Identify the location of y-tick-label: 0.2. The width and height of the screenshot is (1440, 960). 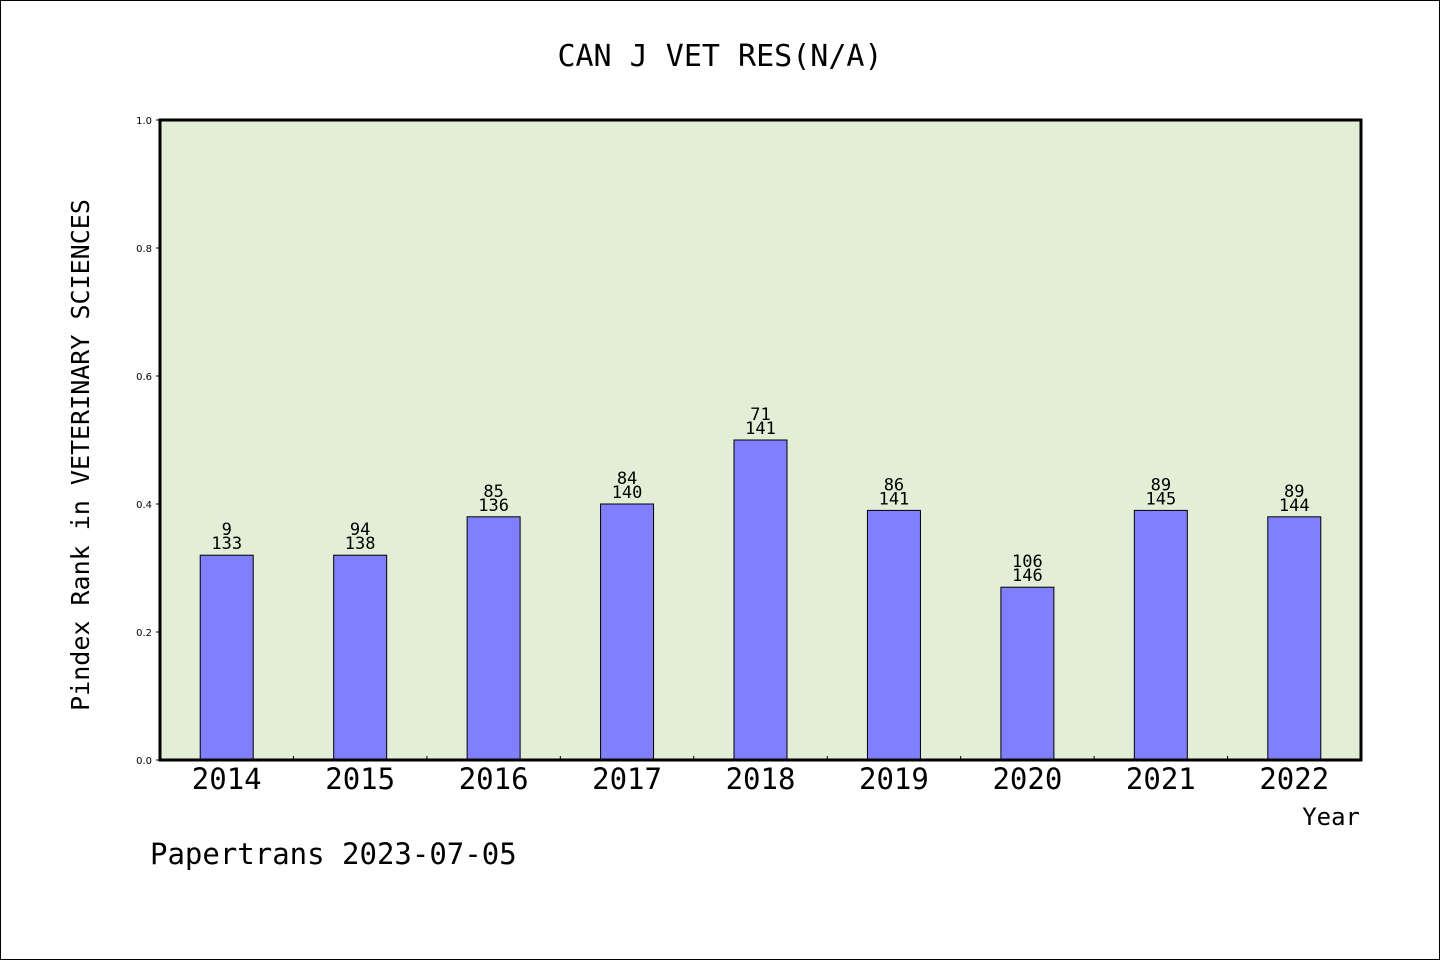
(144, 633).